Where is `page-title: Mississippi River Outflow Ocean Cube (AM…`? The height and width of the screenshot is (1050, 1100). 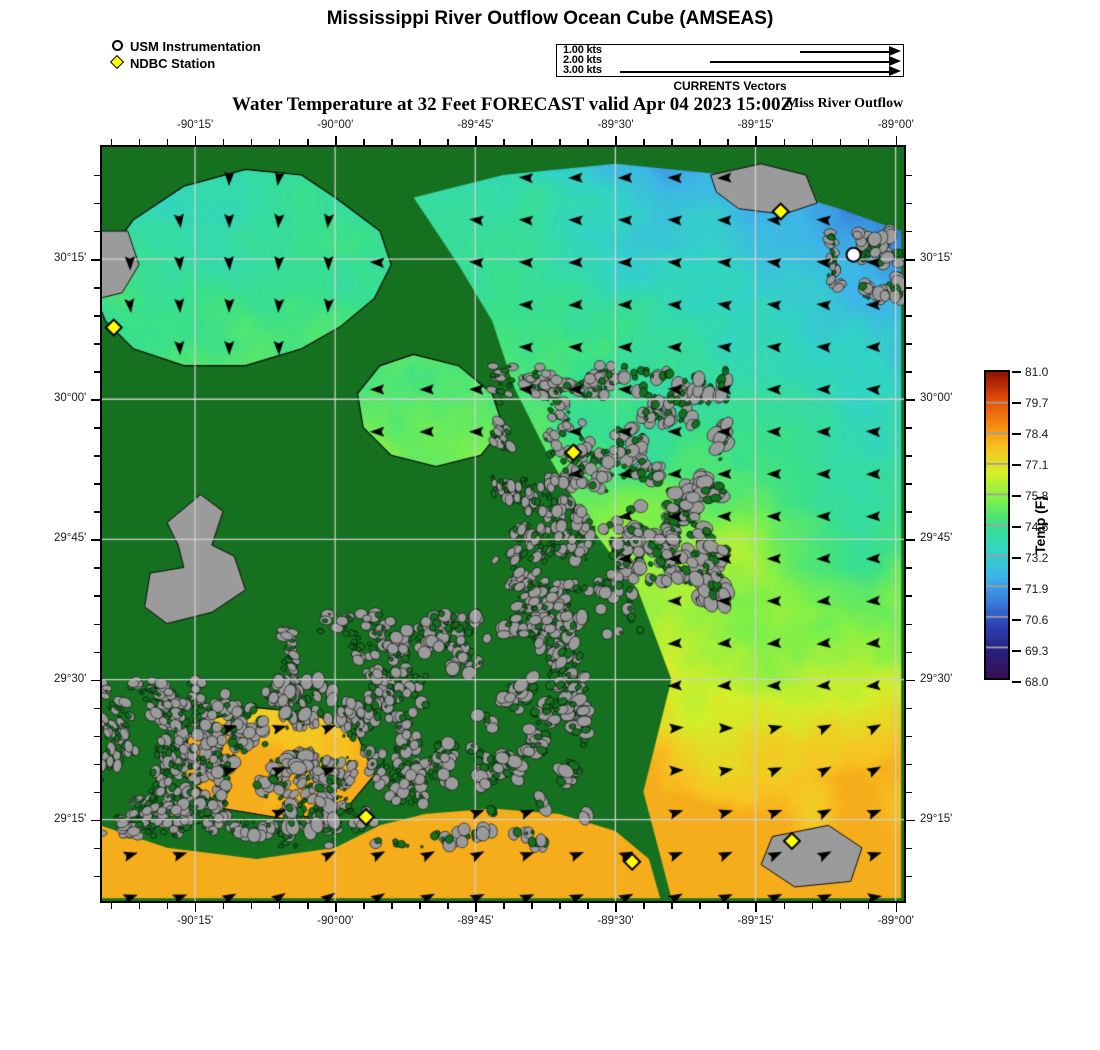 page-title: Mississippi River Outflow Ocean Cube (AM… is located at coordinates (550, 18).